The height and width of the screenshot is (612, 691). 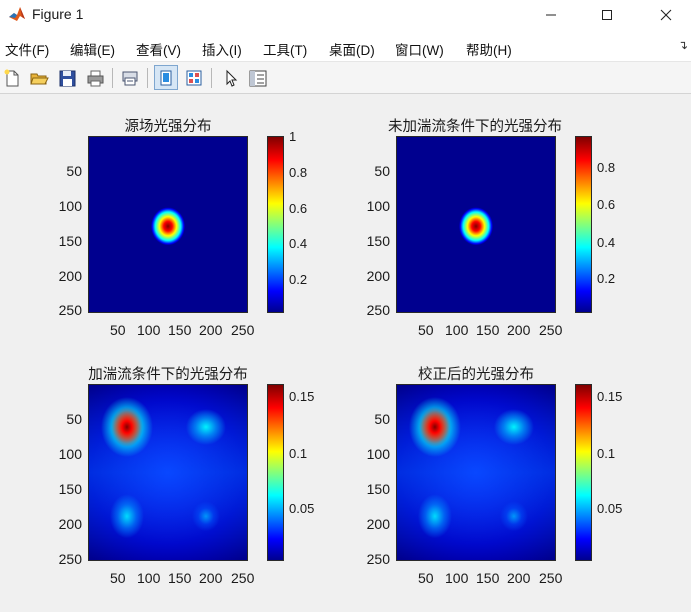 What do you see at coordinates (298, 453) in the screenshot?
I see `colorbar-tick-label: 0.1` at bounding box center [298, 453].